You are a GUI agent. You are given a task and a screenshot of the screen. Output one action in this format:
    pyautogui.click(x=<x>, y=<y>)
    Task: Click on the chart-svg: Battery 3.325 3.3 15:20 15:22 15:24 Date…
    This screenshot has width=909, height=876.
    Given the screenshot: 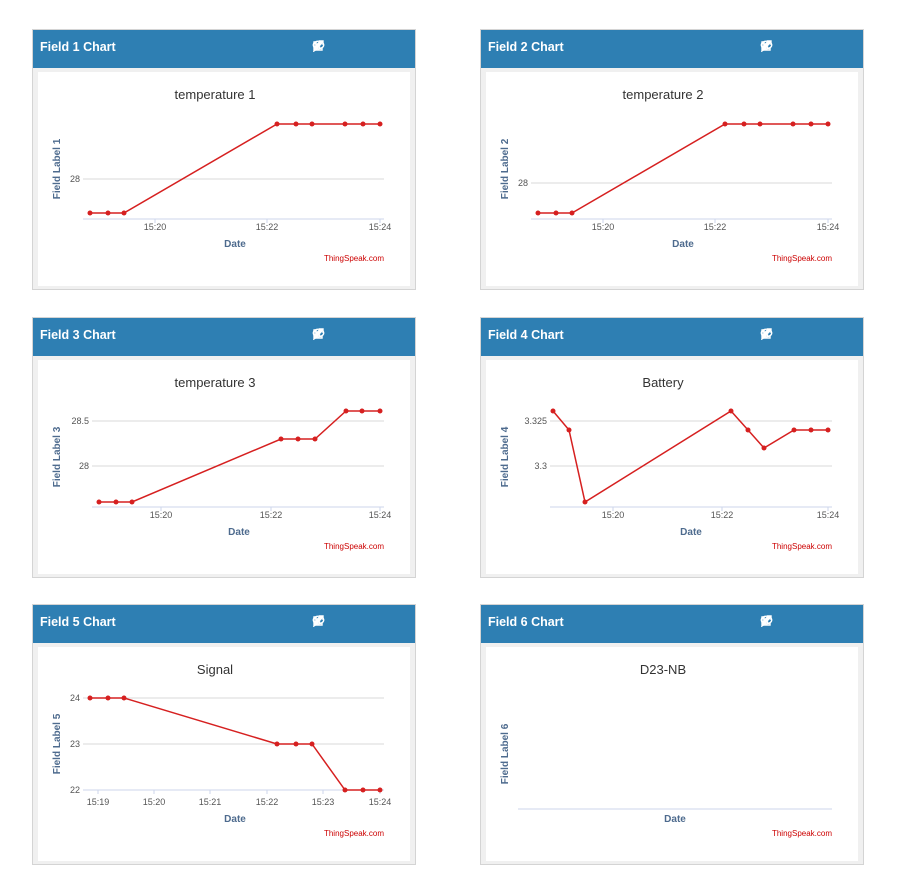 What is the action you would take?
    pyautogui.click(x=669, y=463)
    